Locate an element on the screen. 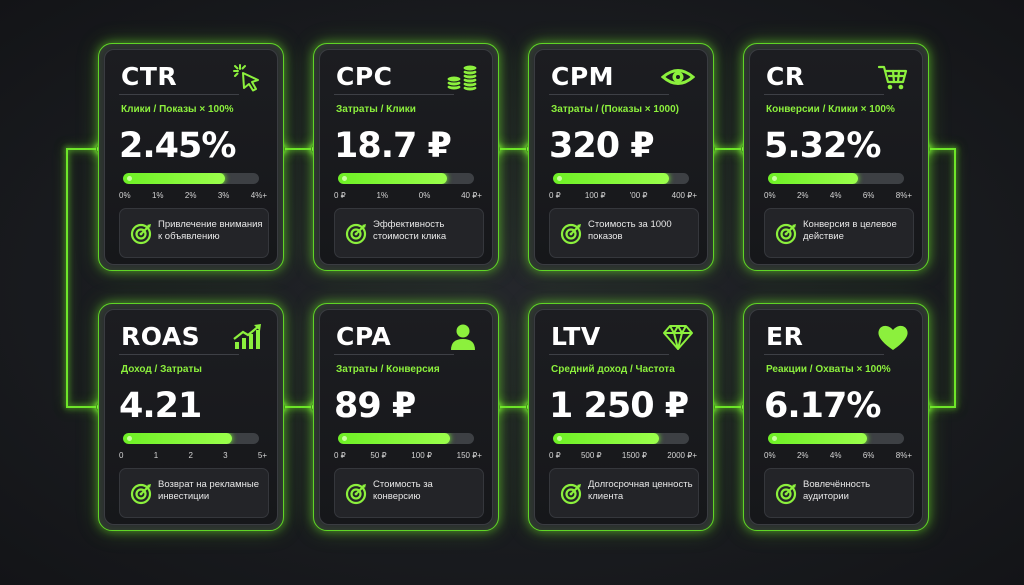 This screenshot has height=585, width=1024. metric-description: Вовлечённость аудитории is located at coordinates (837, 490).